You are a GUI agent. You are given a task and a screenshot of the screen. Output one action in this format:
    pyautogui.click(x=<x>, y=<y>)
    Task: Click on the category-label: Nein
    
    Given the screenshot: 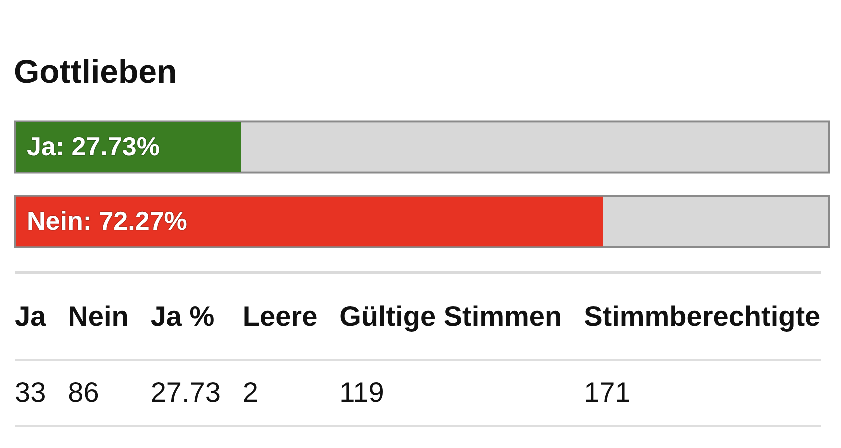 What is the action you would take?
    pyautogui.click(x=109, y=316)
    